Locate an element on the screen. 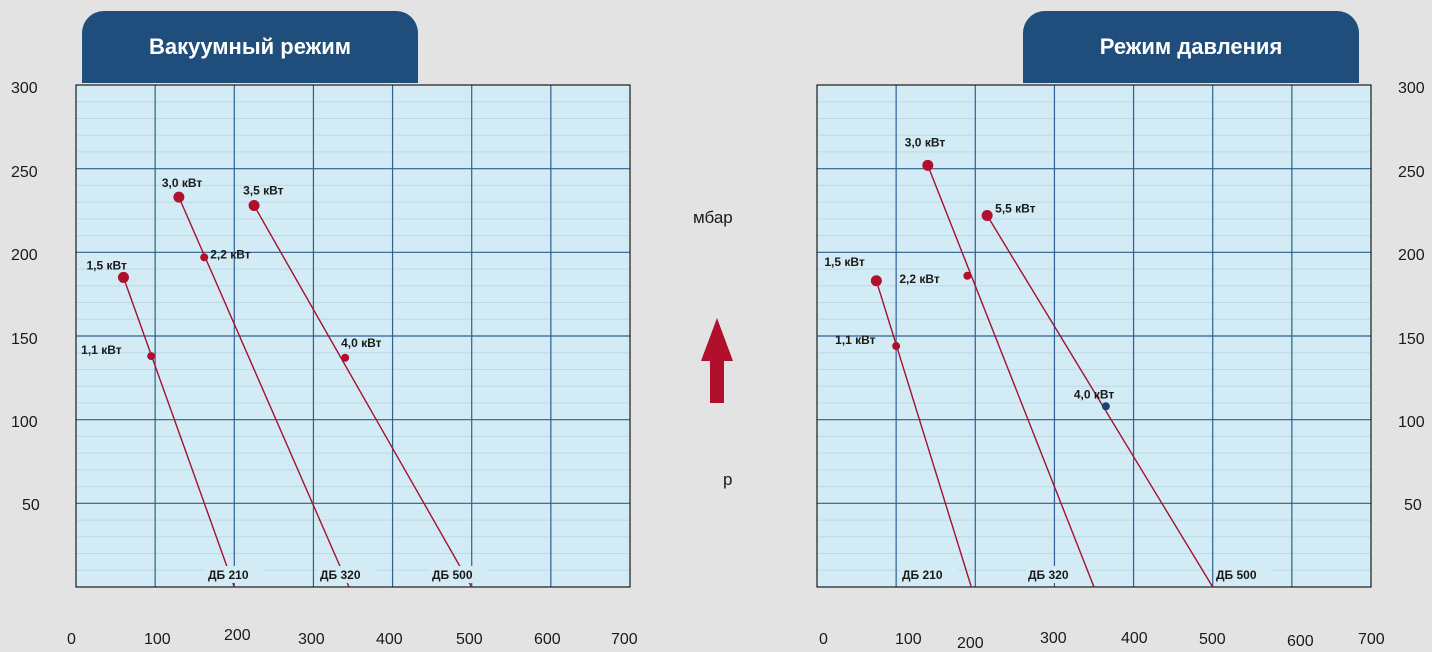 Image resolution: width=1432 pixels, height=652 pixels. left-xtick-700: 700 is located at coordinates (624, 639).